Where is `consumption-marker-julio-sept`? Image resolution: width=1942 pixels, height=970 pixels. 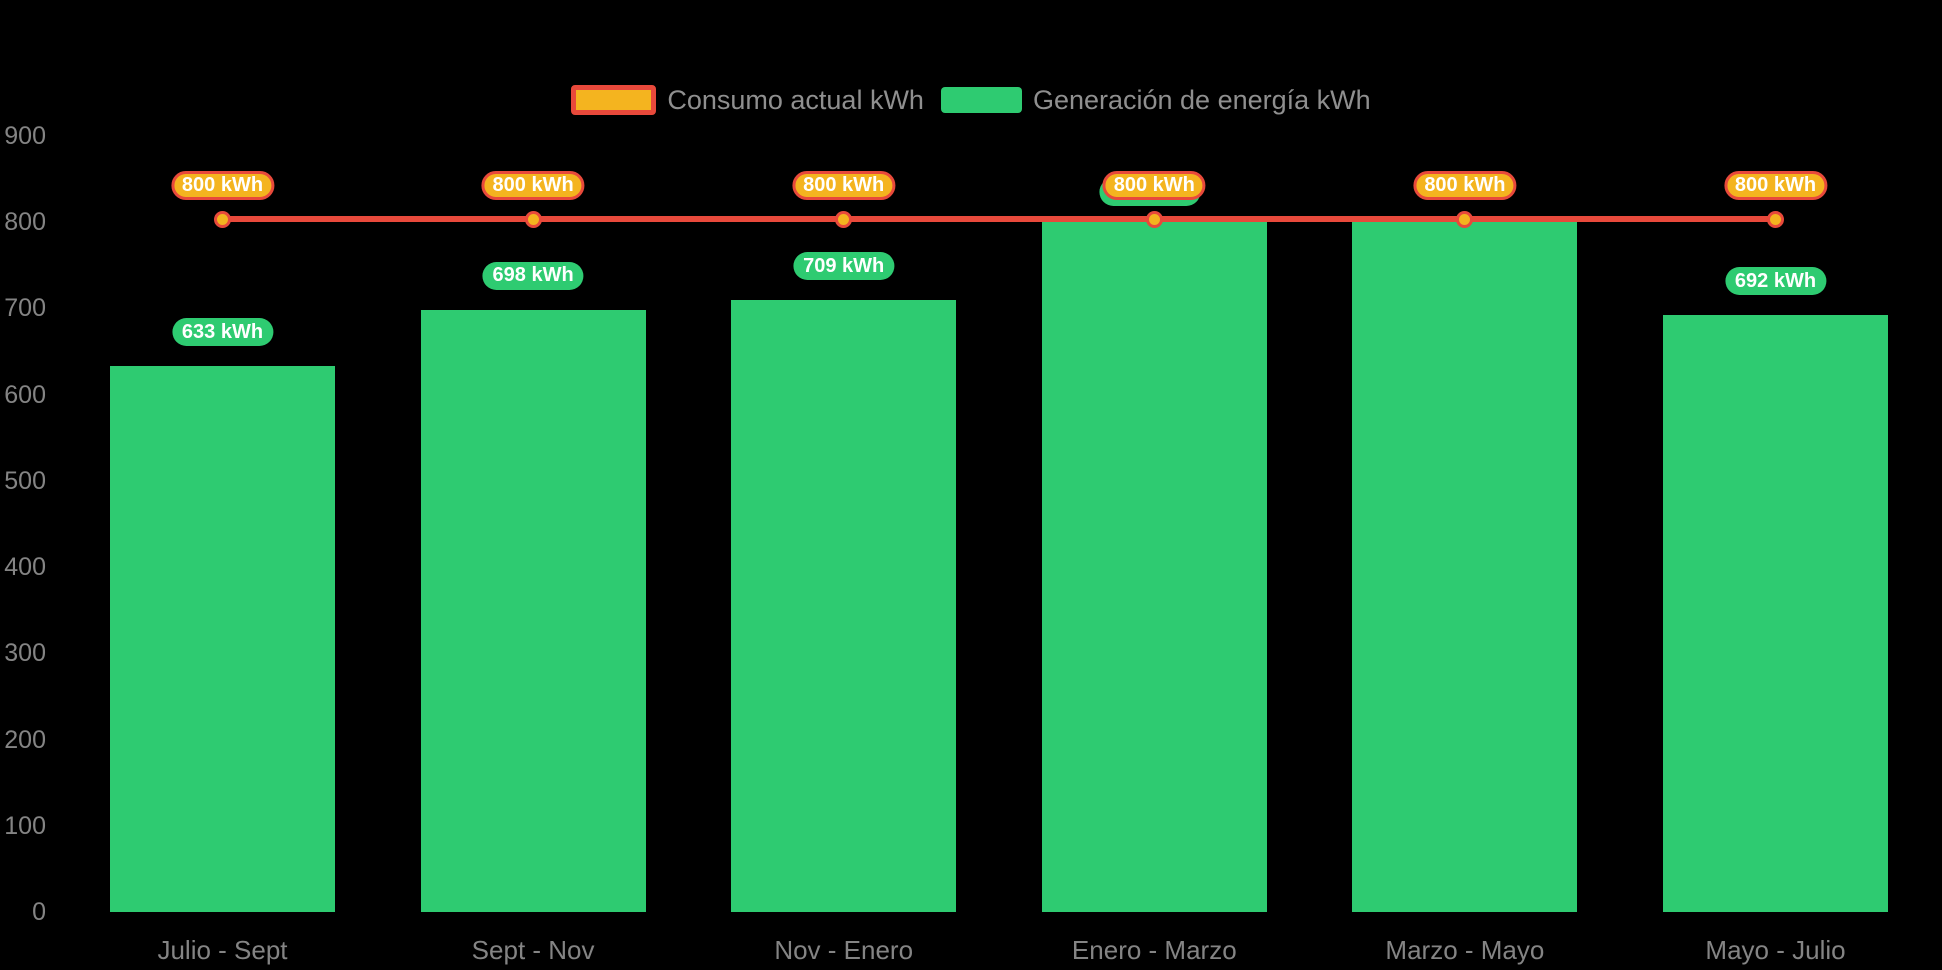
consumption-marker-julio-sept is located at coordinates (222, 219).